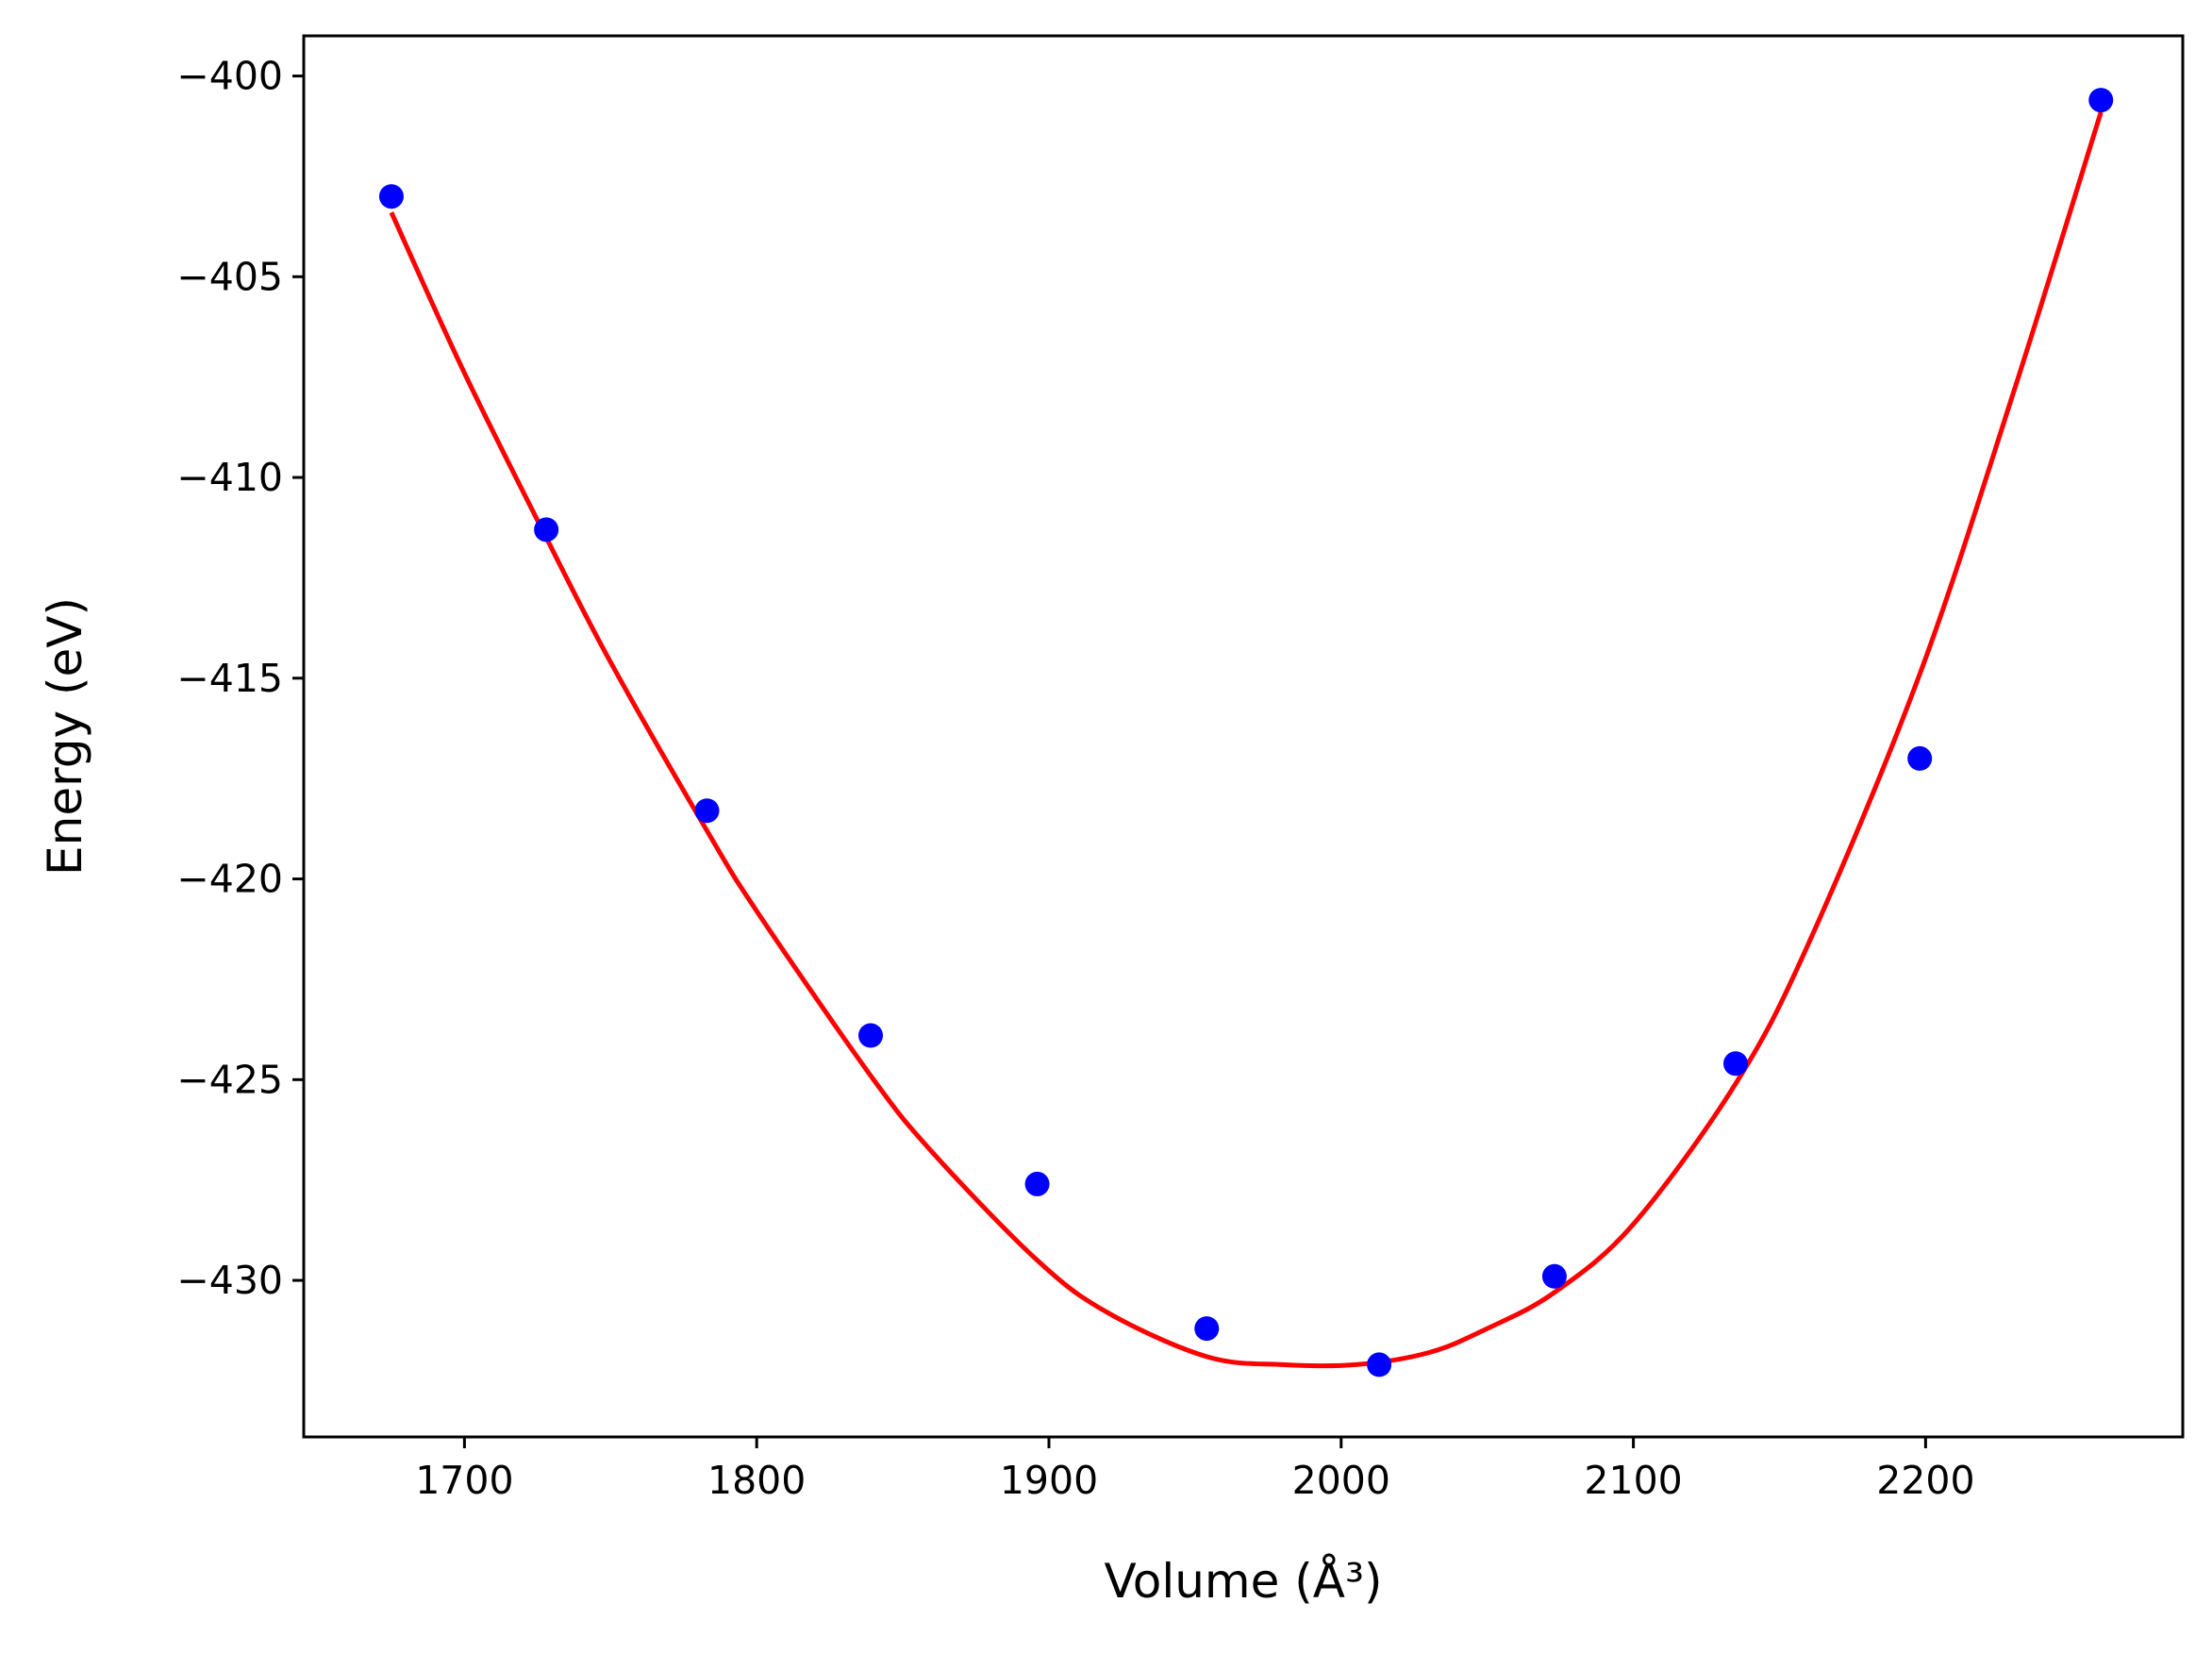  I want to click on y-axis-title: Energy (eV), so click(65, 737).